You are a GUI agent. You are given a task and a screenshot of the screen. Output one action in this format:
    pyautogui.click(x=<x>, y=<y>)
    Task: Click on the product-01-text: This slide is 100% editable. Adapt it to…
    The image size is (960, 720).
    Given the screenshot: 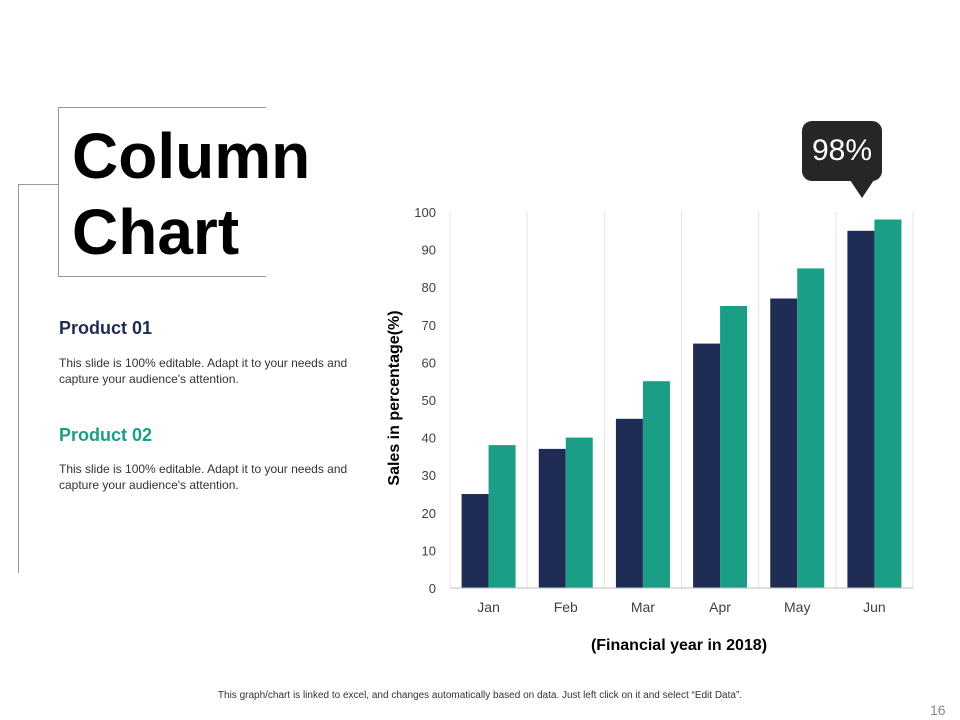 What is the action you would take?
    pyautogui.click(x=203, y=371)
    